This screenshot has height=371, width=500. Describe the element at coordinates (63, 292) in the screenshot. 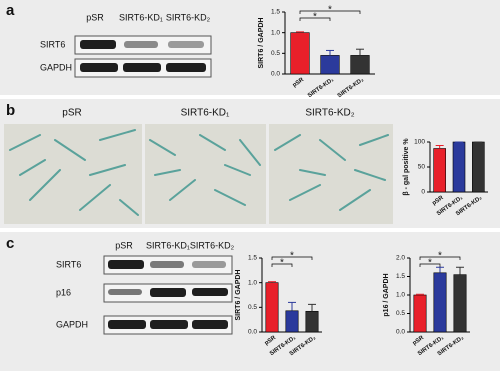

I see `row-label: p16` at that location.